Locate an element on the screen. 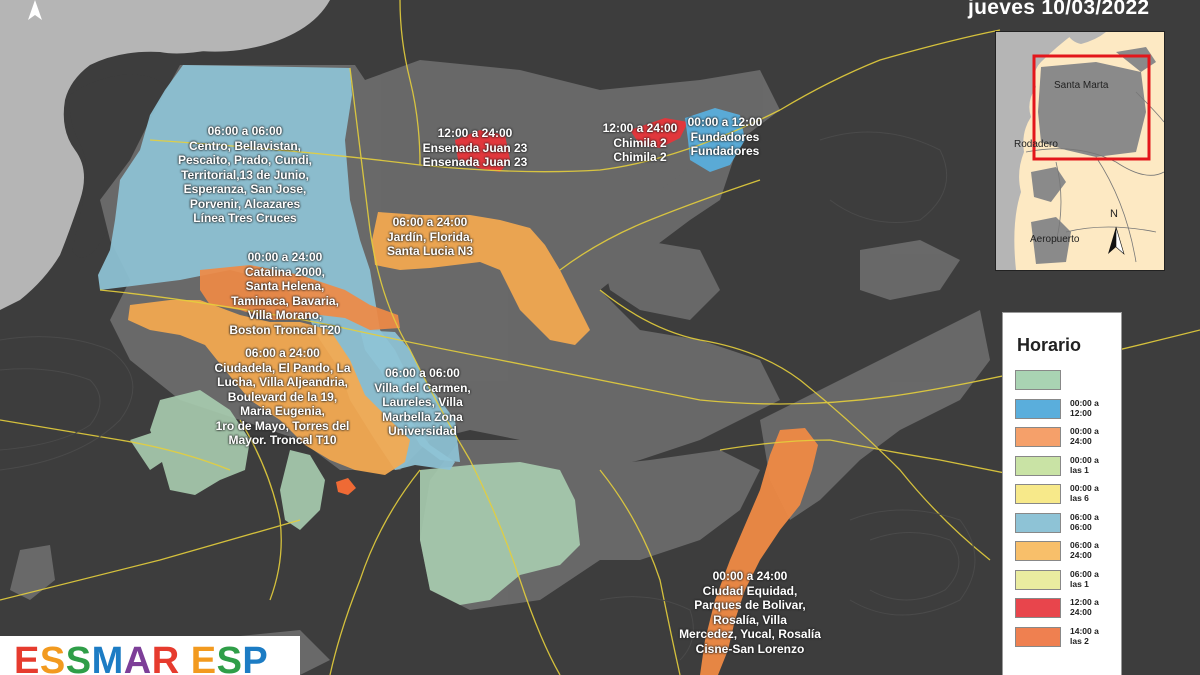  inset-north-arrow-icon is located at coordinates (1116, 240).